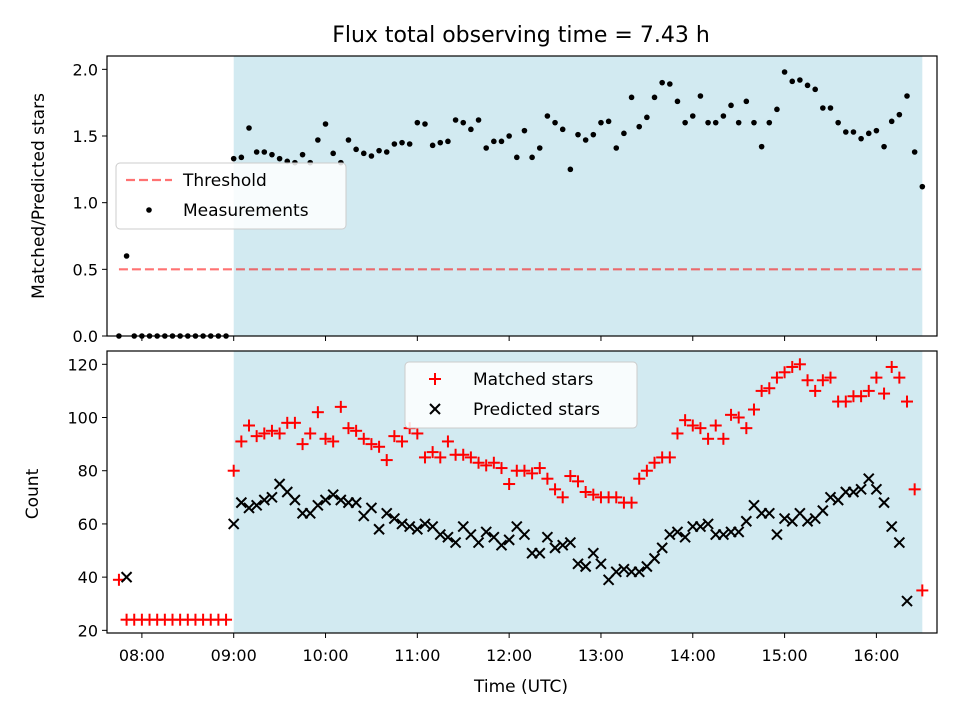 Image resolution: width=960 pixels, height=720 pixels. What do you see at coordinates (90, 203) in the screenshot?
I see `top-y-axis-ticks: 0.0 0.5 1.0 1.5 2.0` at bounding box center [90, 203].